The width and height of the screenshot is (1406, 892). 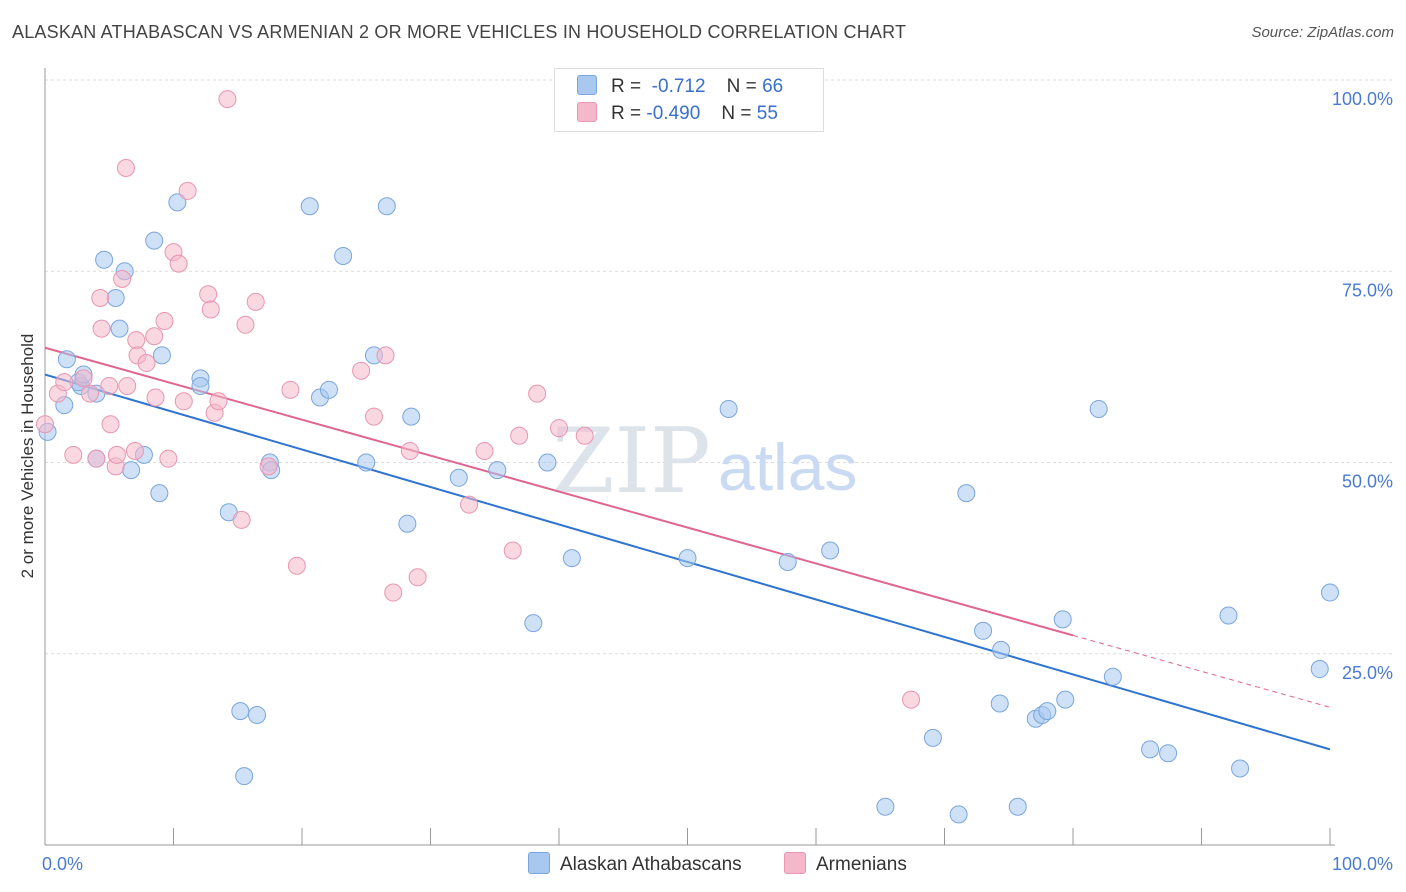 I want to click on bottom-legend-swatch-athabascan, so click(x=539, y=863).